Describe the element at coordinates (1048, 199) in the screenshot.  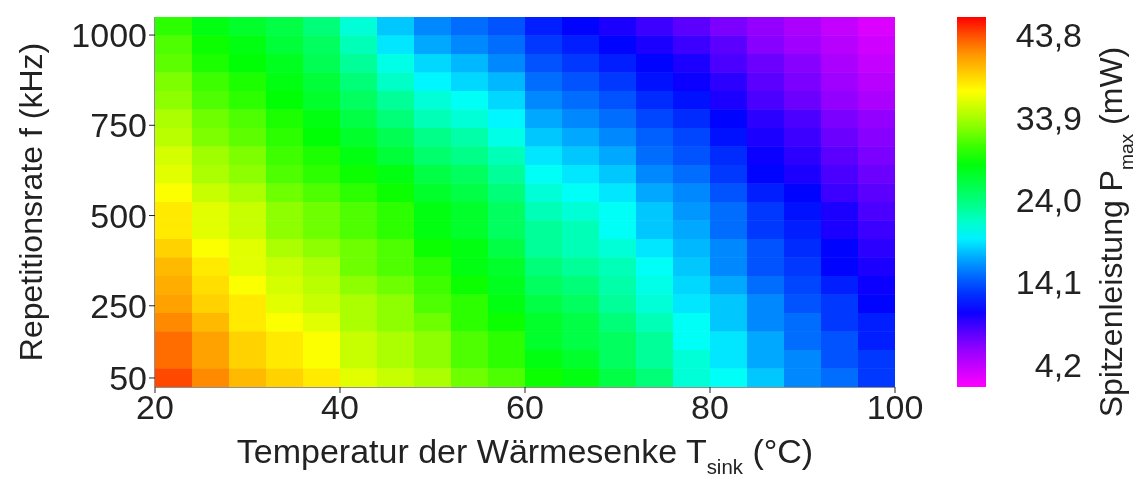
I see `color-bar-label: 24,0` at that location.